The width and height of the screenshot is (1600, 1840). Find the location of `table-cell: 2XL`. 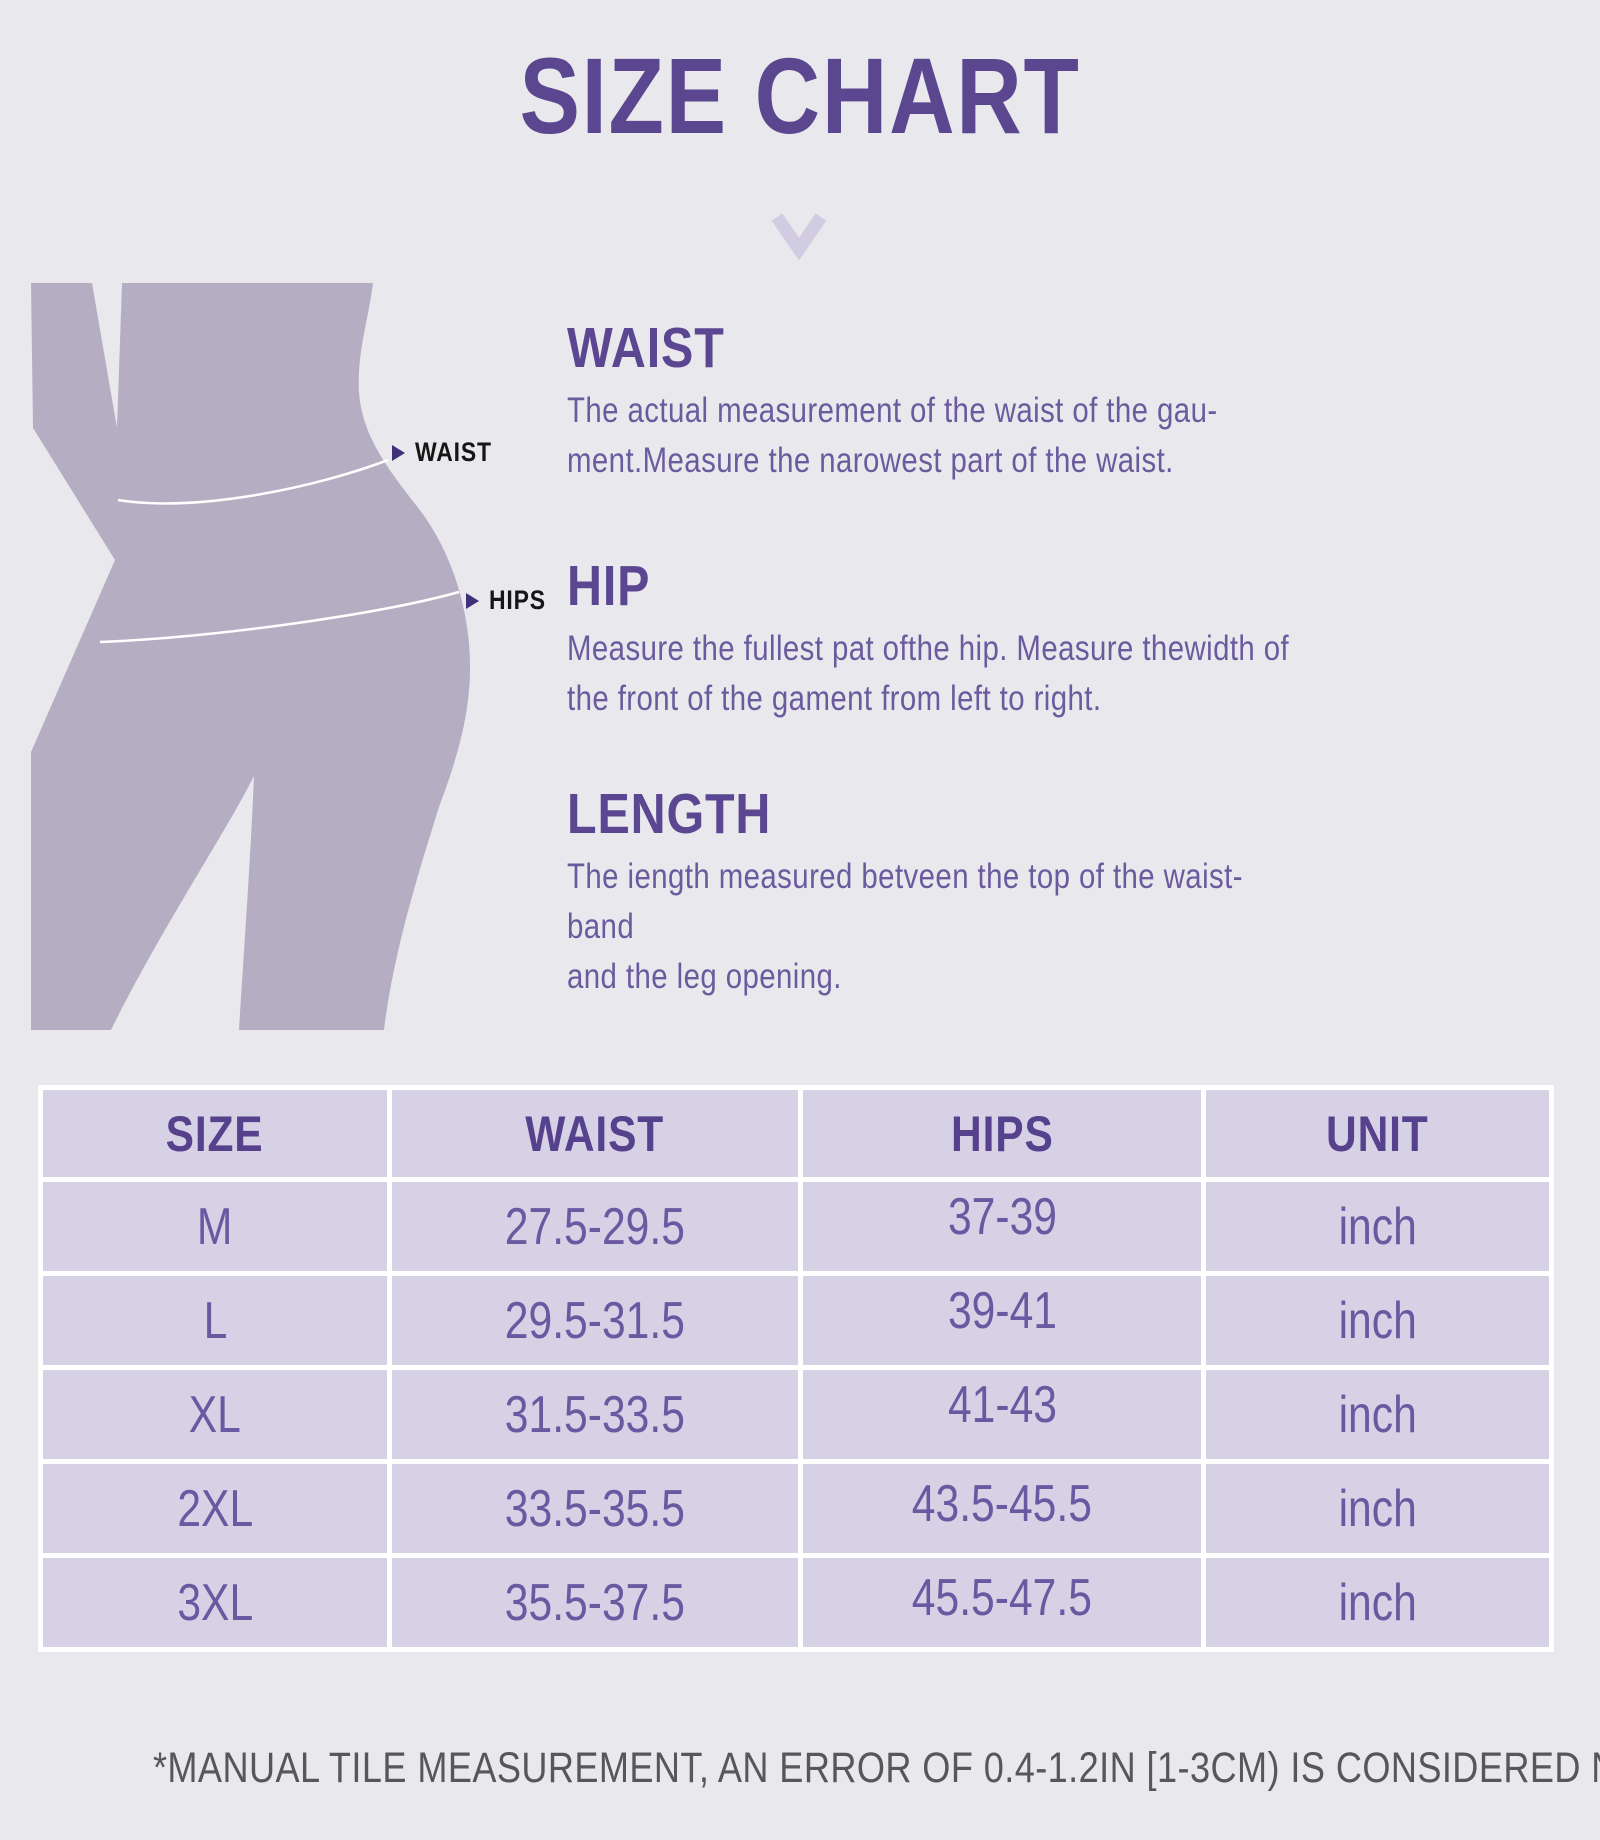

table-cell: 2XL is located at coordinates (215, 1508).